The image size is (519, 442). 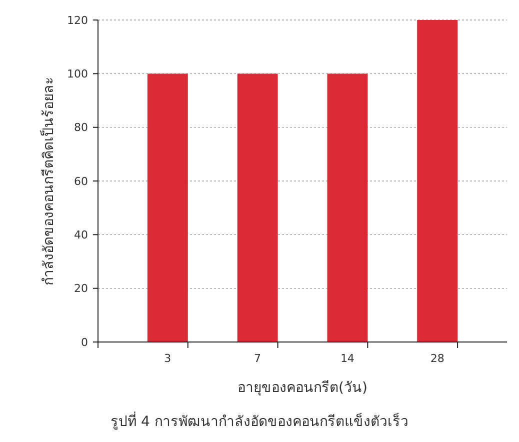 I want to click on y-axis-title: กำลังอัดของคอนกรีตคิดเป็นร้อยละ, so click(x=48, y=181).